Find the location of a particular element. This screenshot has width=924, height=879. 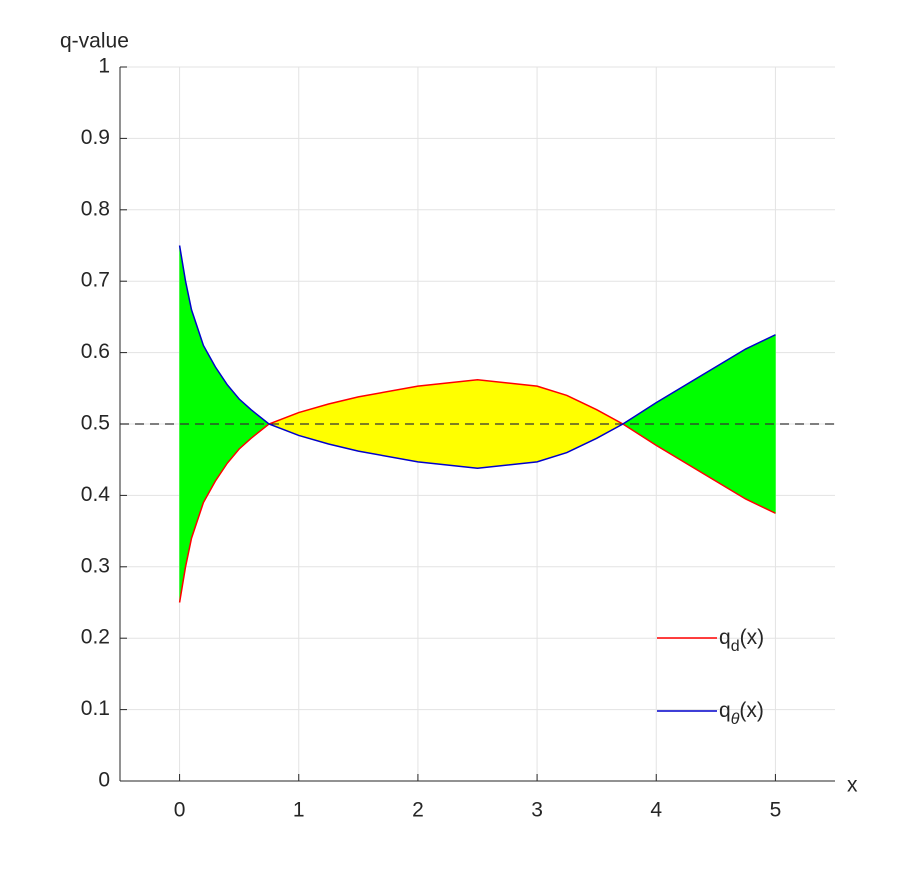

legend-label: qθ(x) is located at coordinates (741, 714).